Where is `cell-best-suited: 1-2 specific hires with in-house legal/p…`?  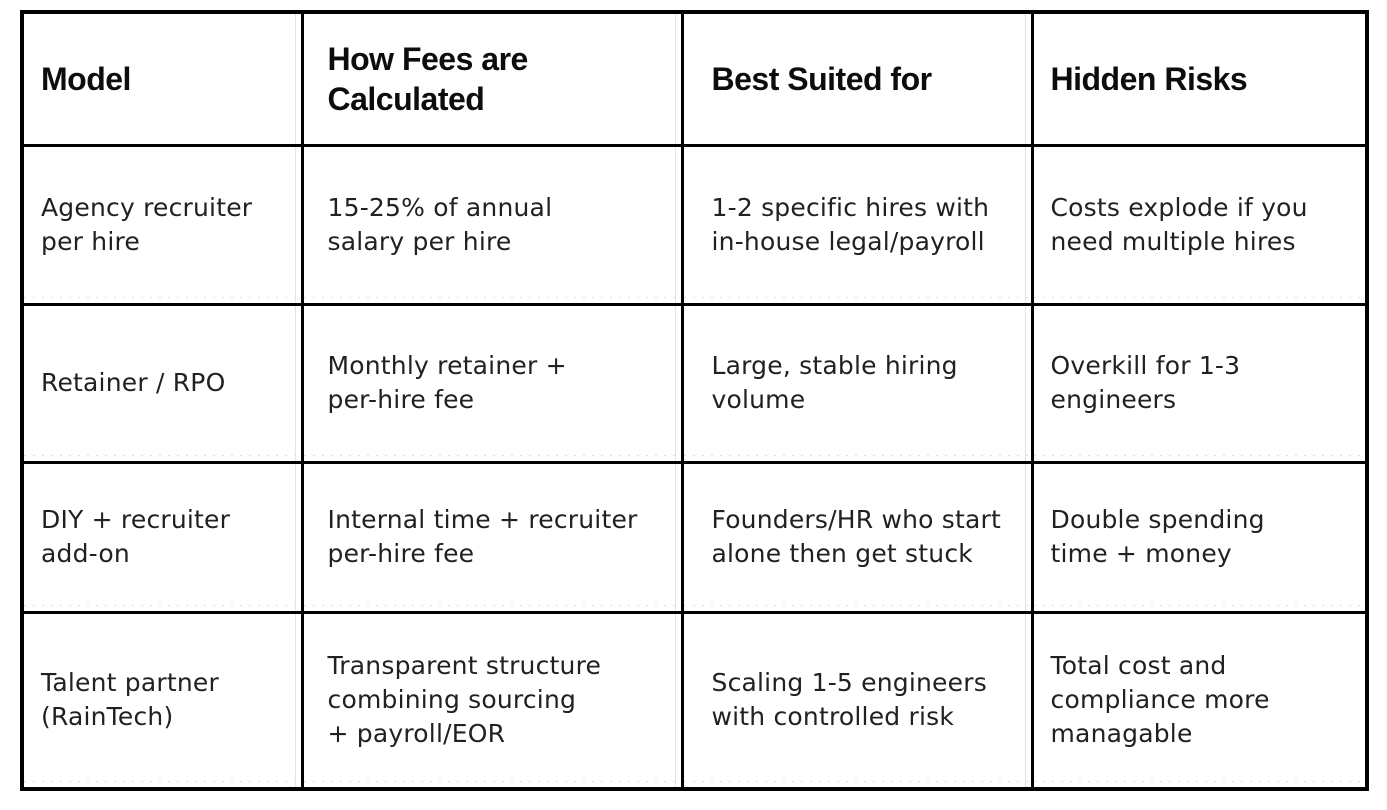
cell-best-suited: 1-2 specific hires with in-house legal/p… is located at coordinates (857, 224).